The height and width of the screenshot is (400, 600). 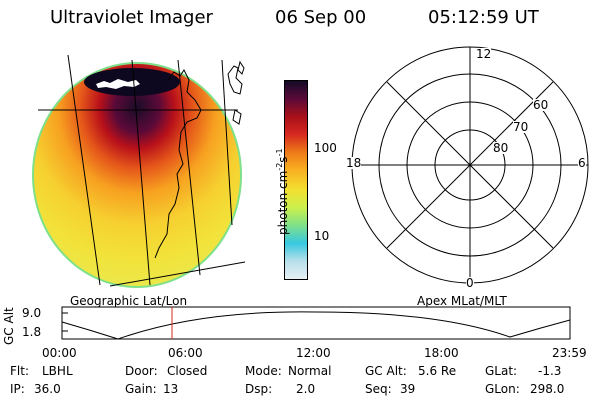 I want to click on mode-label: Mode:, so click(x=263, y=371).